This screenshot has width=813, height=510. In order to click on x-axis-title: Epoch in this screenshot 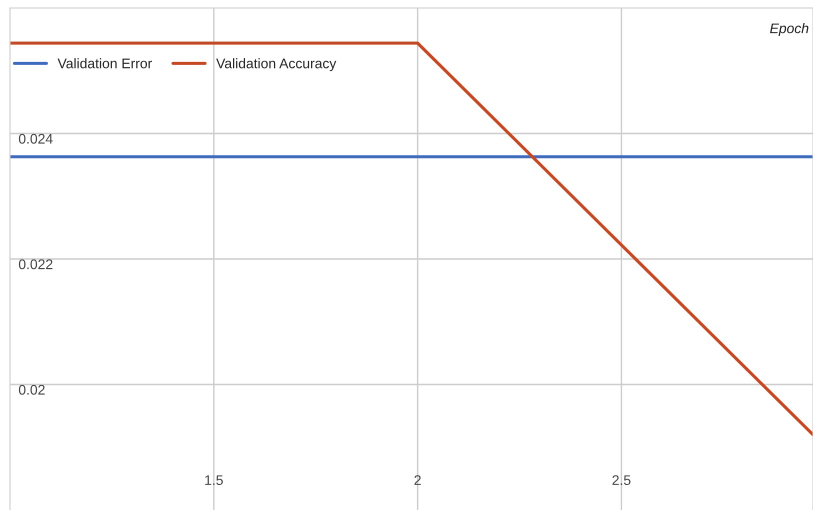, I will do `click(789, 29)`.